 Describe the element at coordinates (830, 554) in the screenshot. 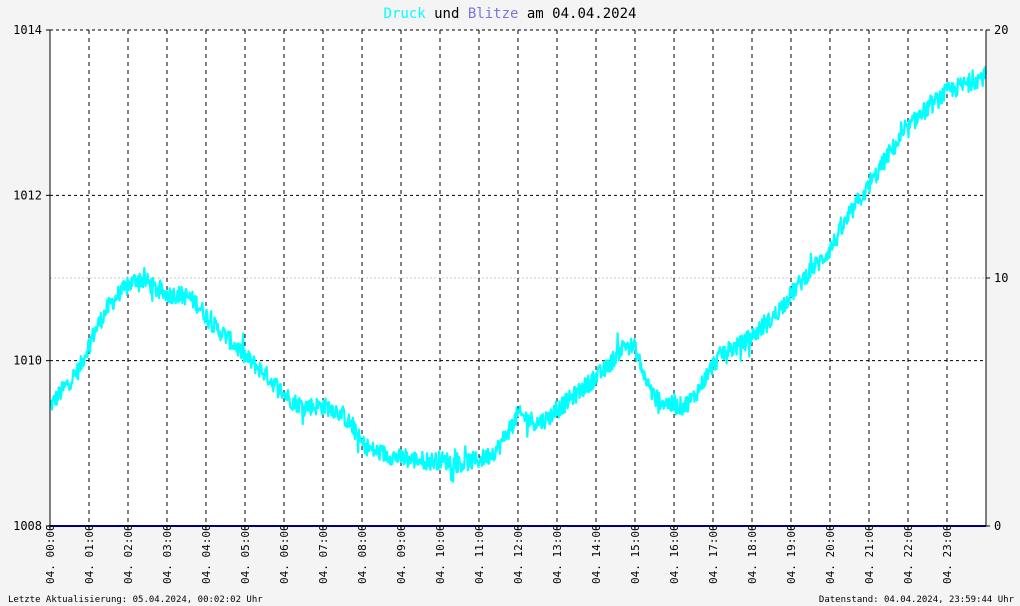

I see `x-tick-label: 04. 20:00` at that location.